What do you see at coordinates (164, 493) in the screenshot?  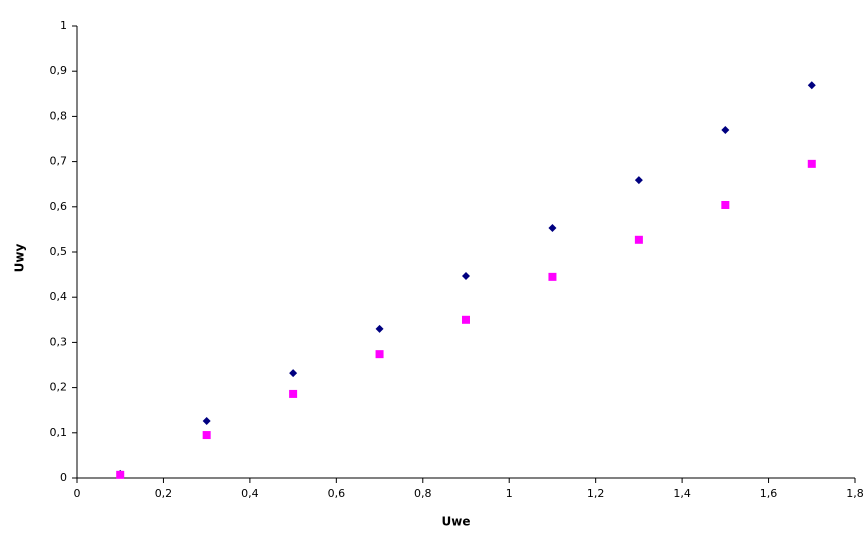 I see `x-tick-label: 0,2` at bounding box center [164, 493].